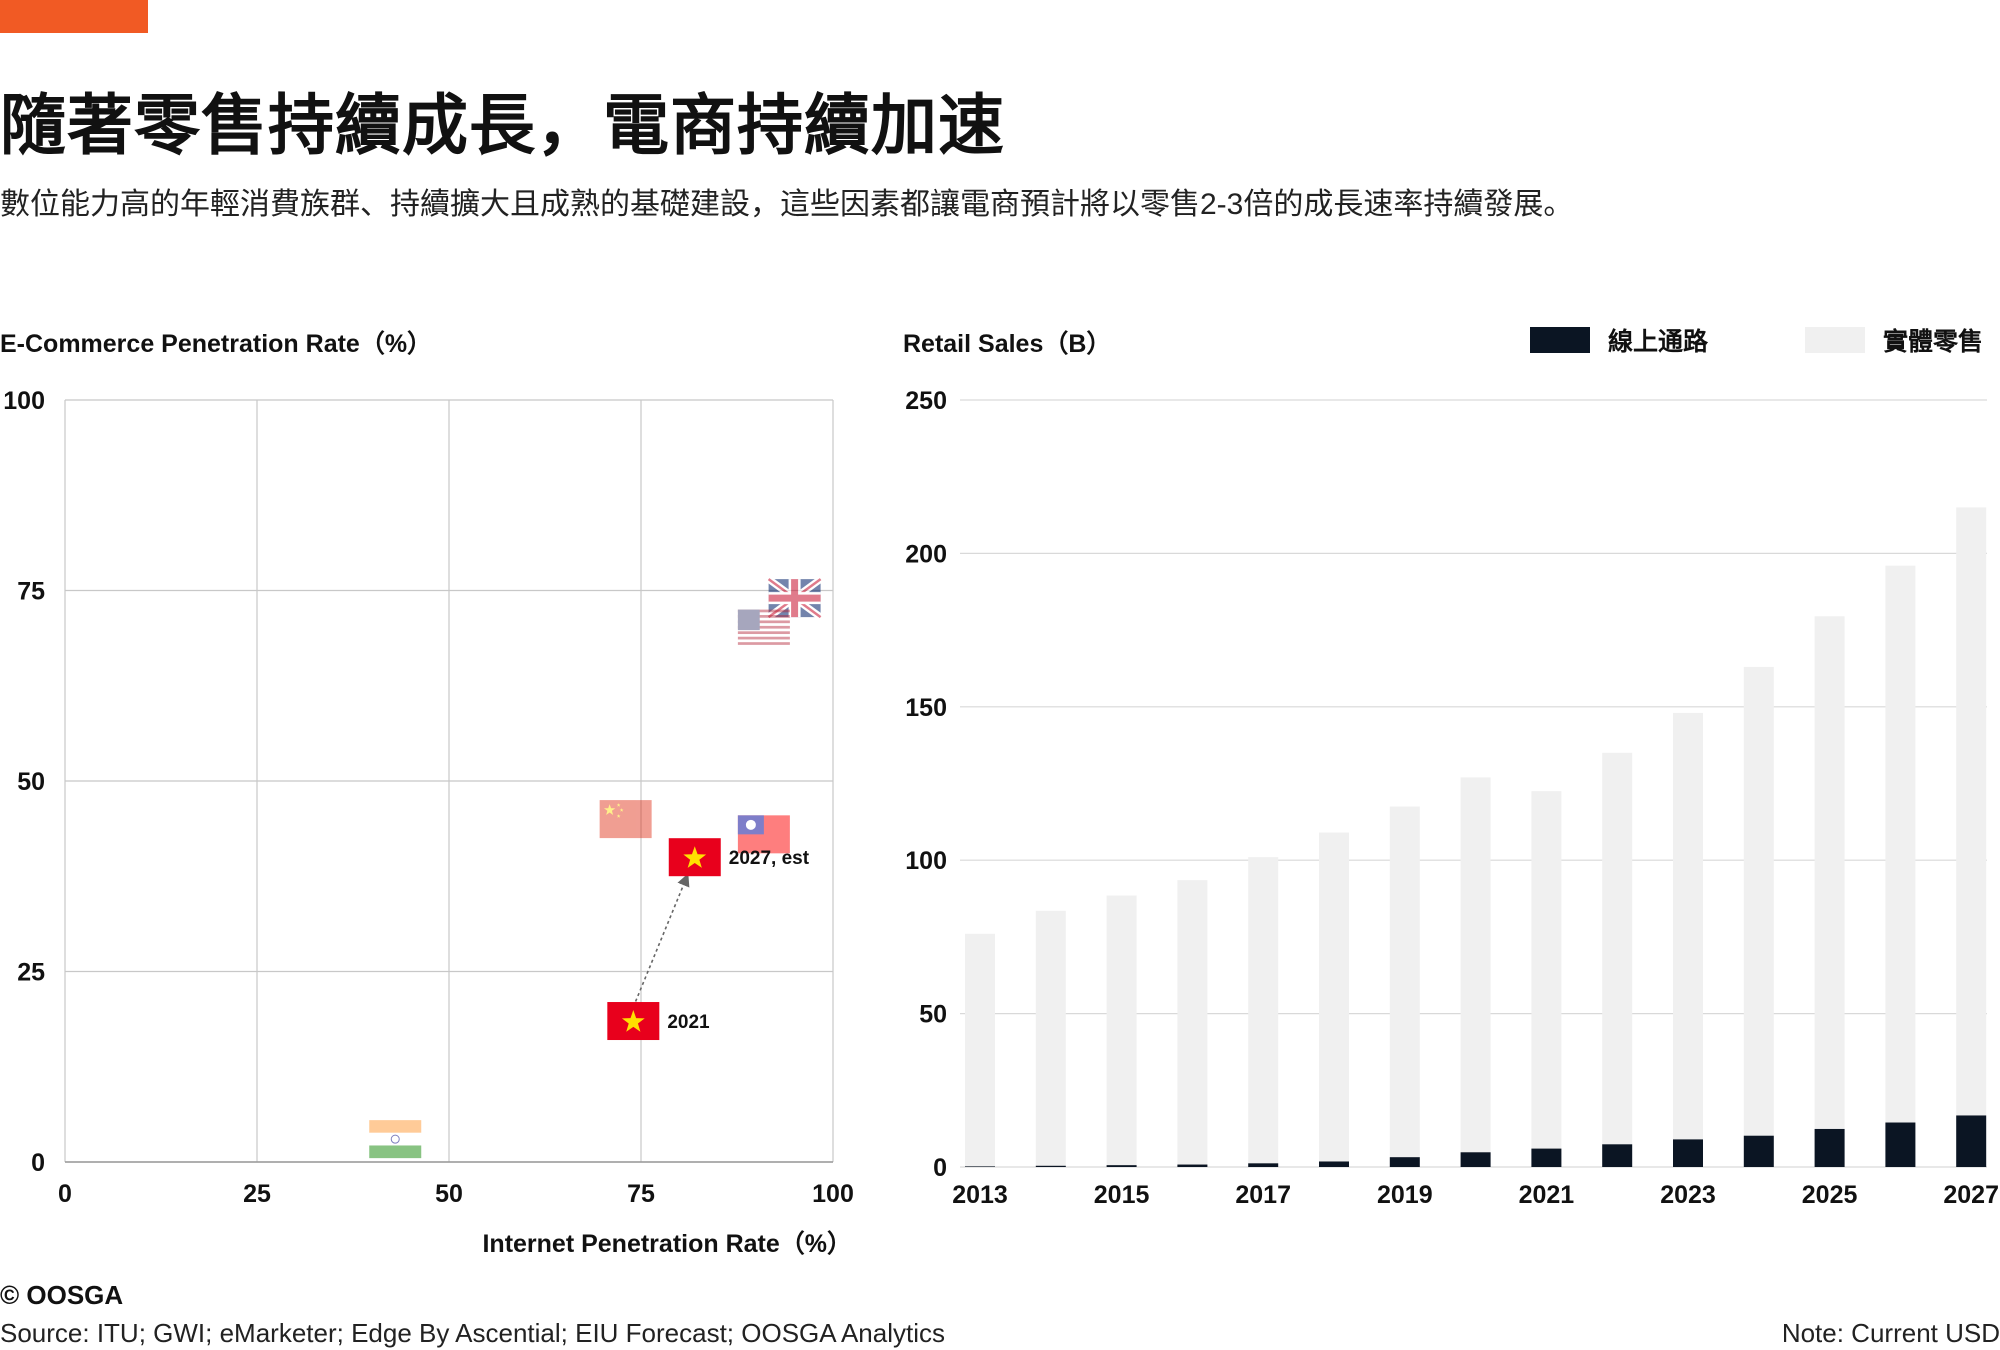  What do you see at coordinates (1829, 872) in the screenshot?
I see `bar-offline-2025` at bounding box center [1829, 872].